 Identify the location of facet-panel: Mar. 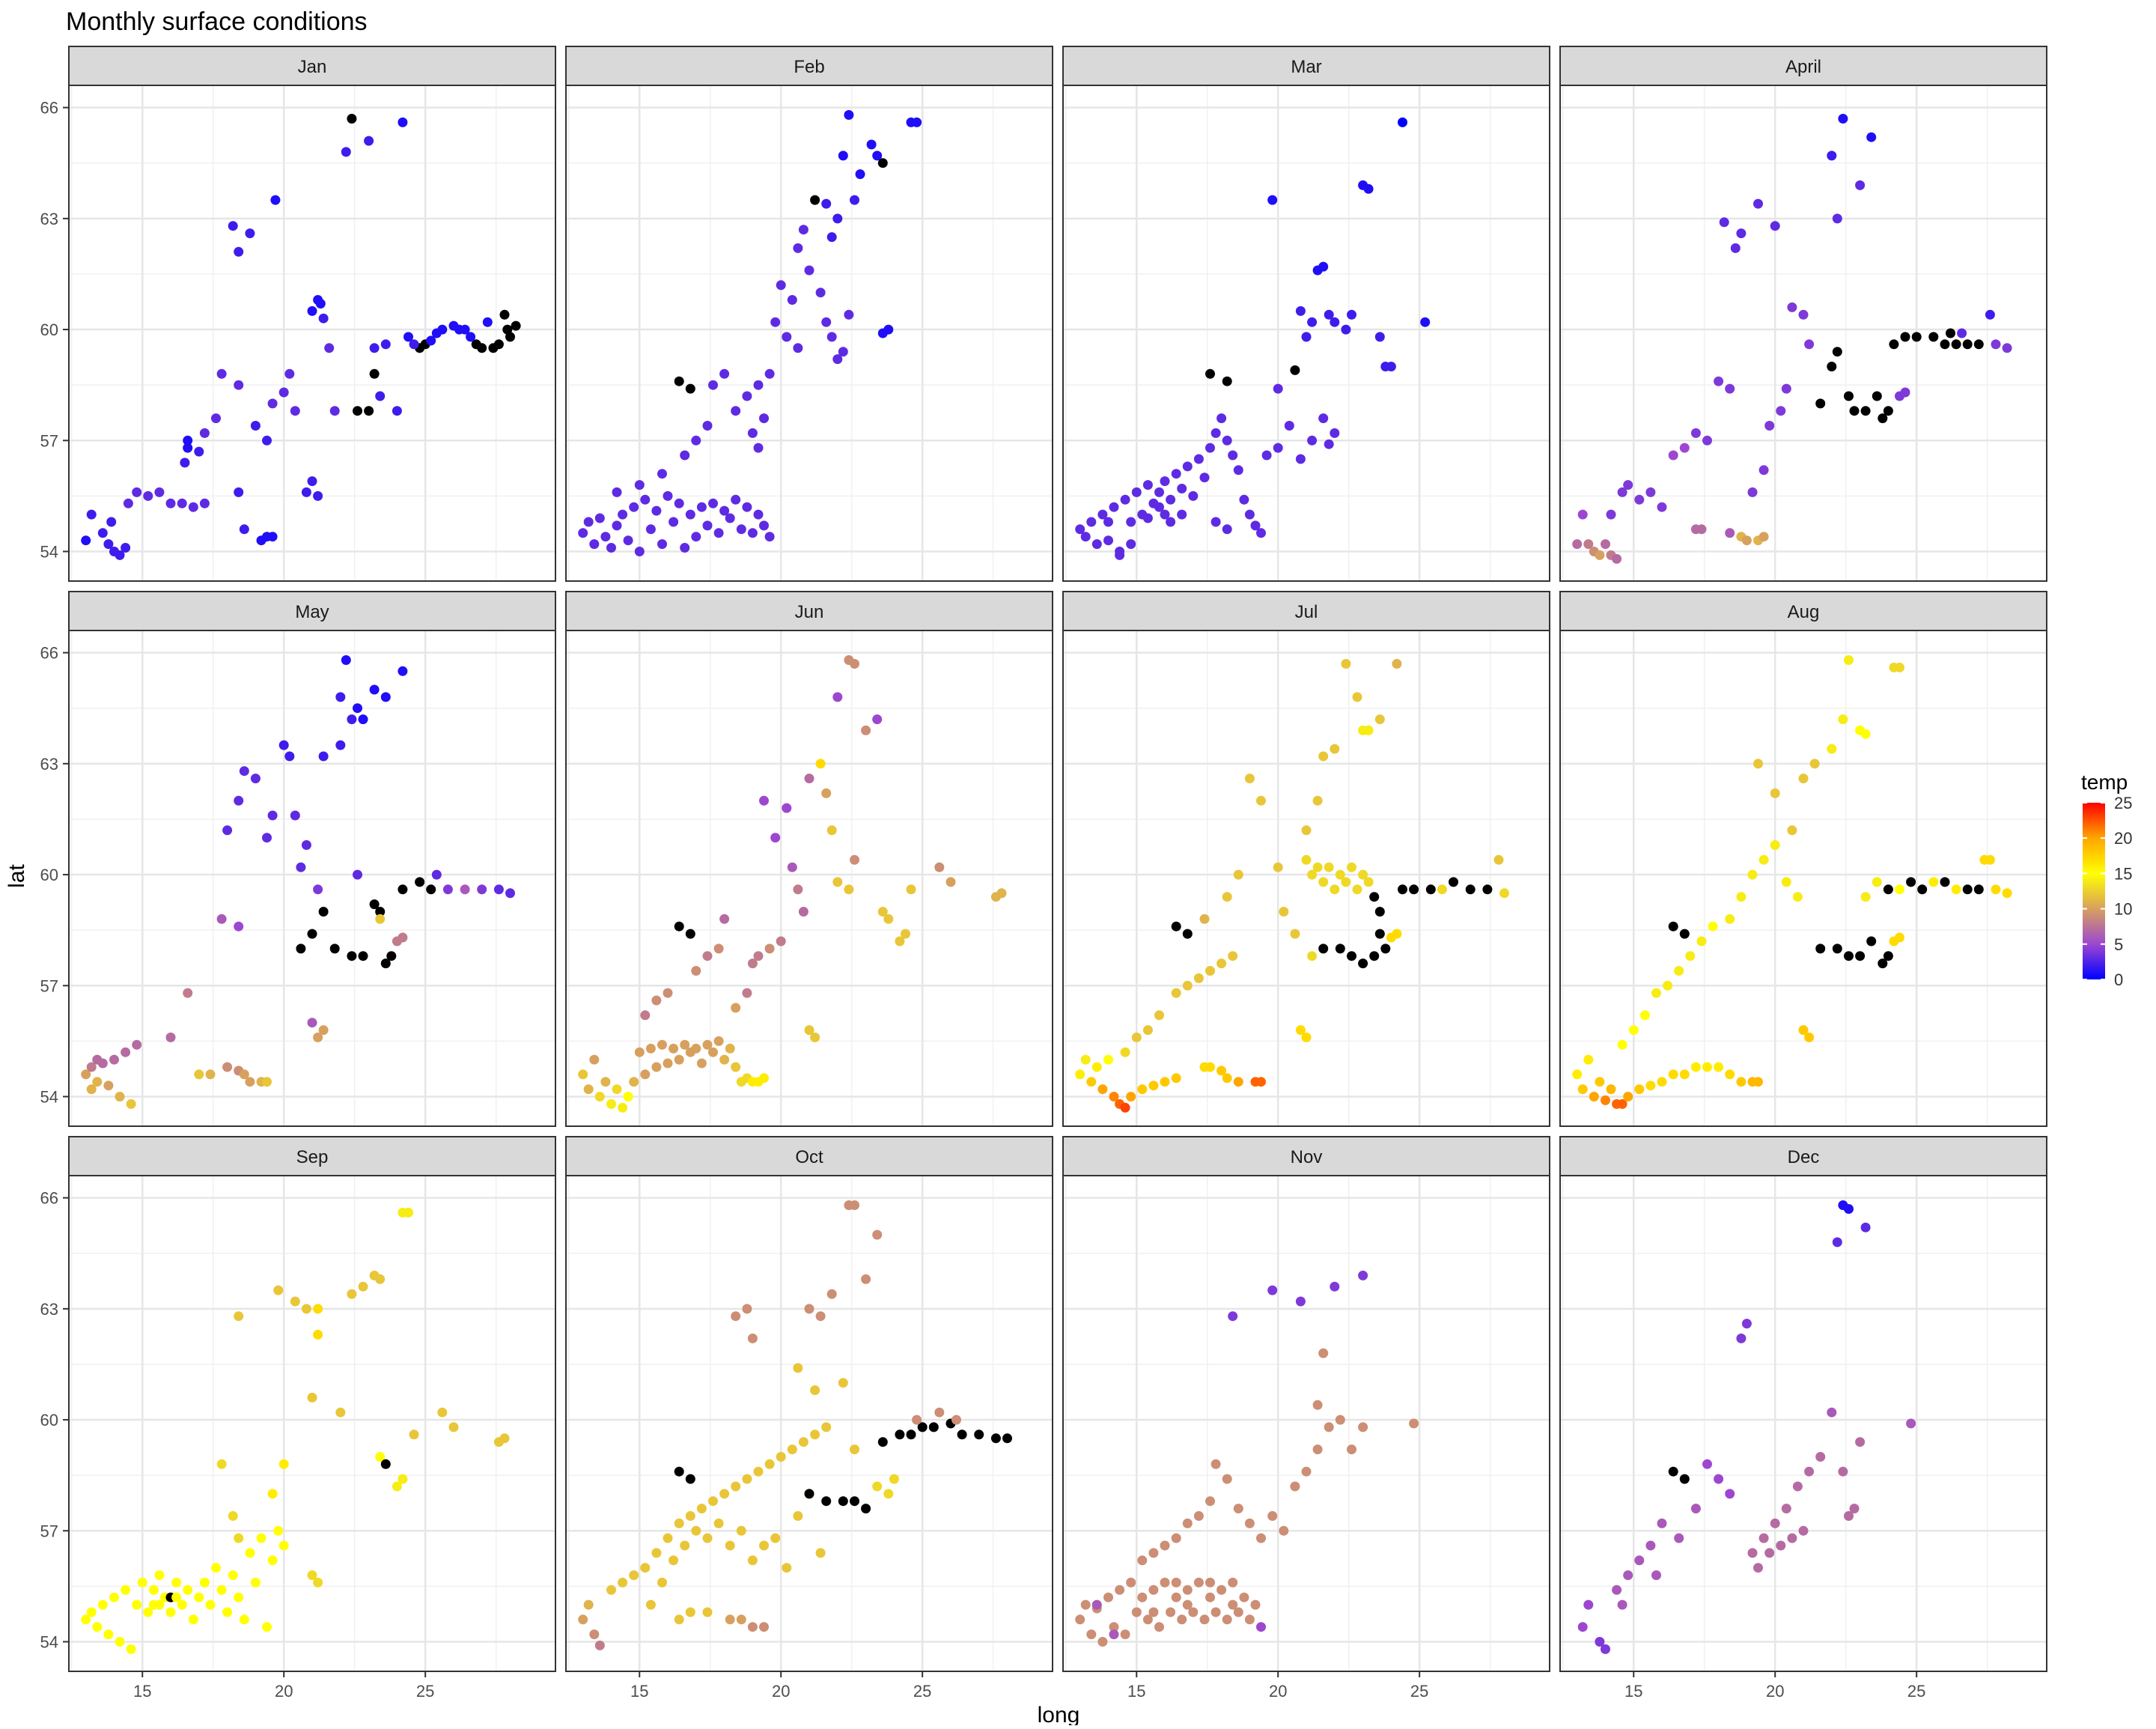
(1306, 314).